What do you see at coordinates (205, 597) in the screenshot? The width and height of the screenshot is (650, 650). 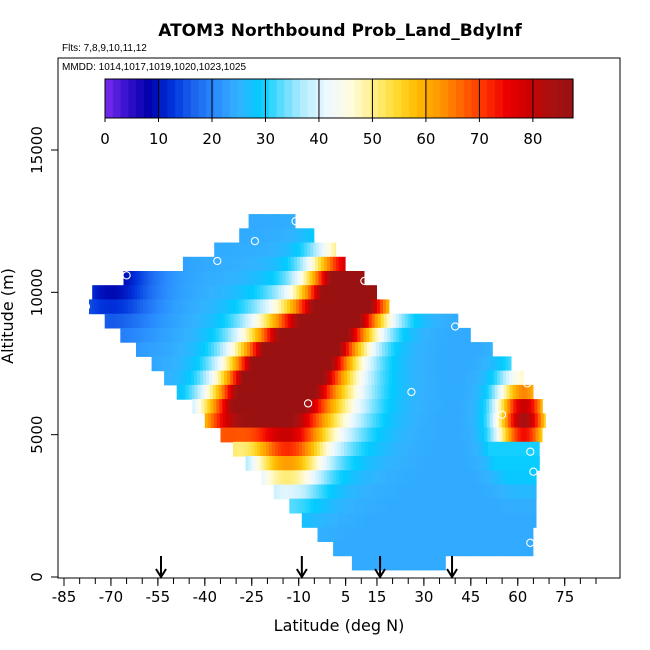 I see `x-tick-label: -40` at bounding box center [205, 597].